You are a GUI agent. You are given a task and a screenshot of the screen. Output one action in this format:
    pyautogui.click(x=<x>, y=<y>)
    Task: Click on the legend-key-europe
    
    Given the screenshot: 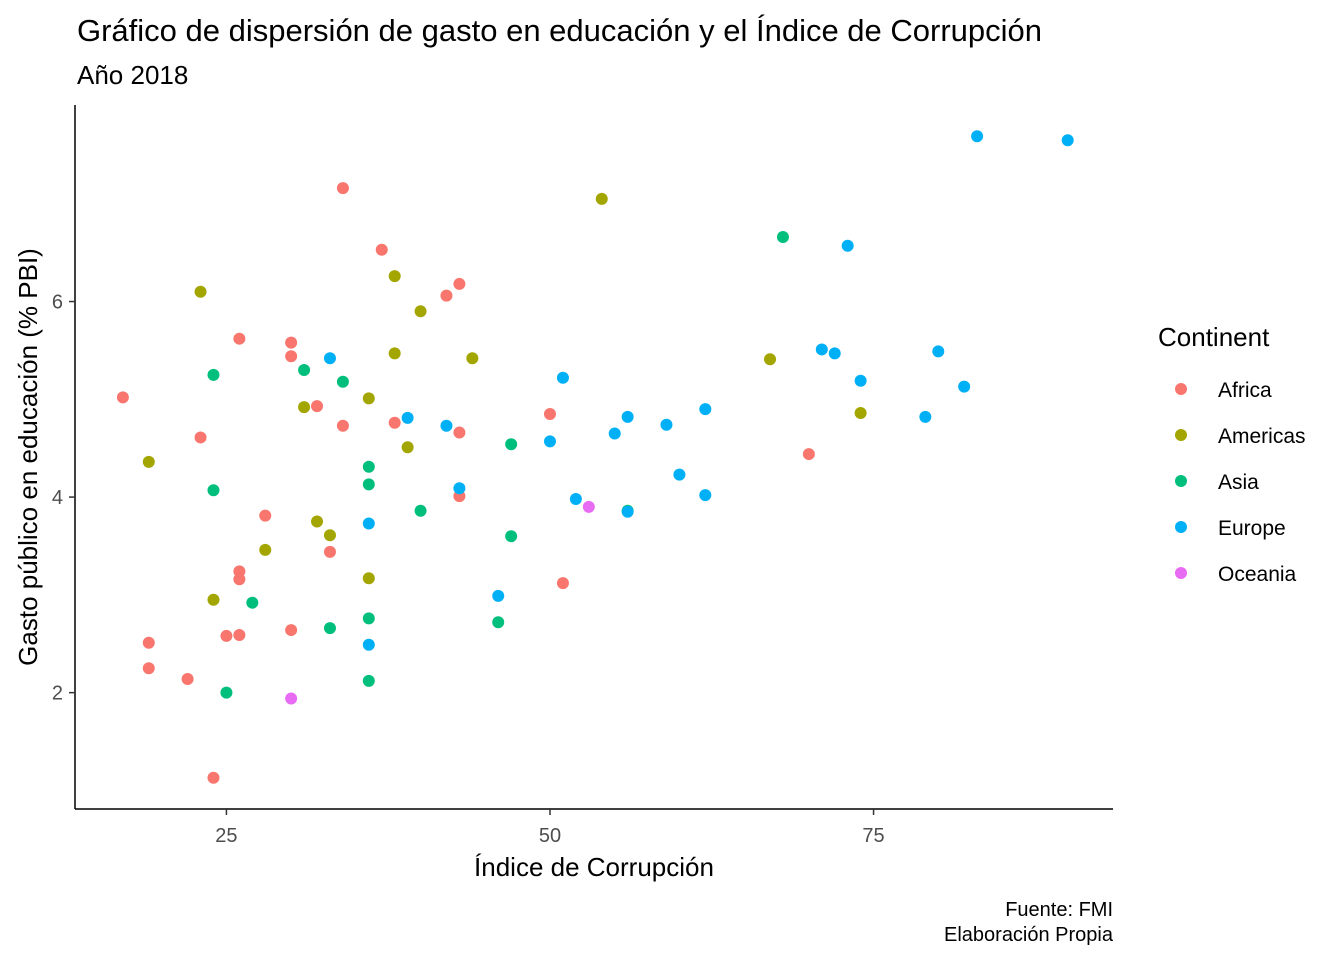 What is the action you would take?
    pyautogui.click(x=1181, y=527)
    